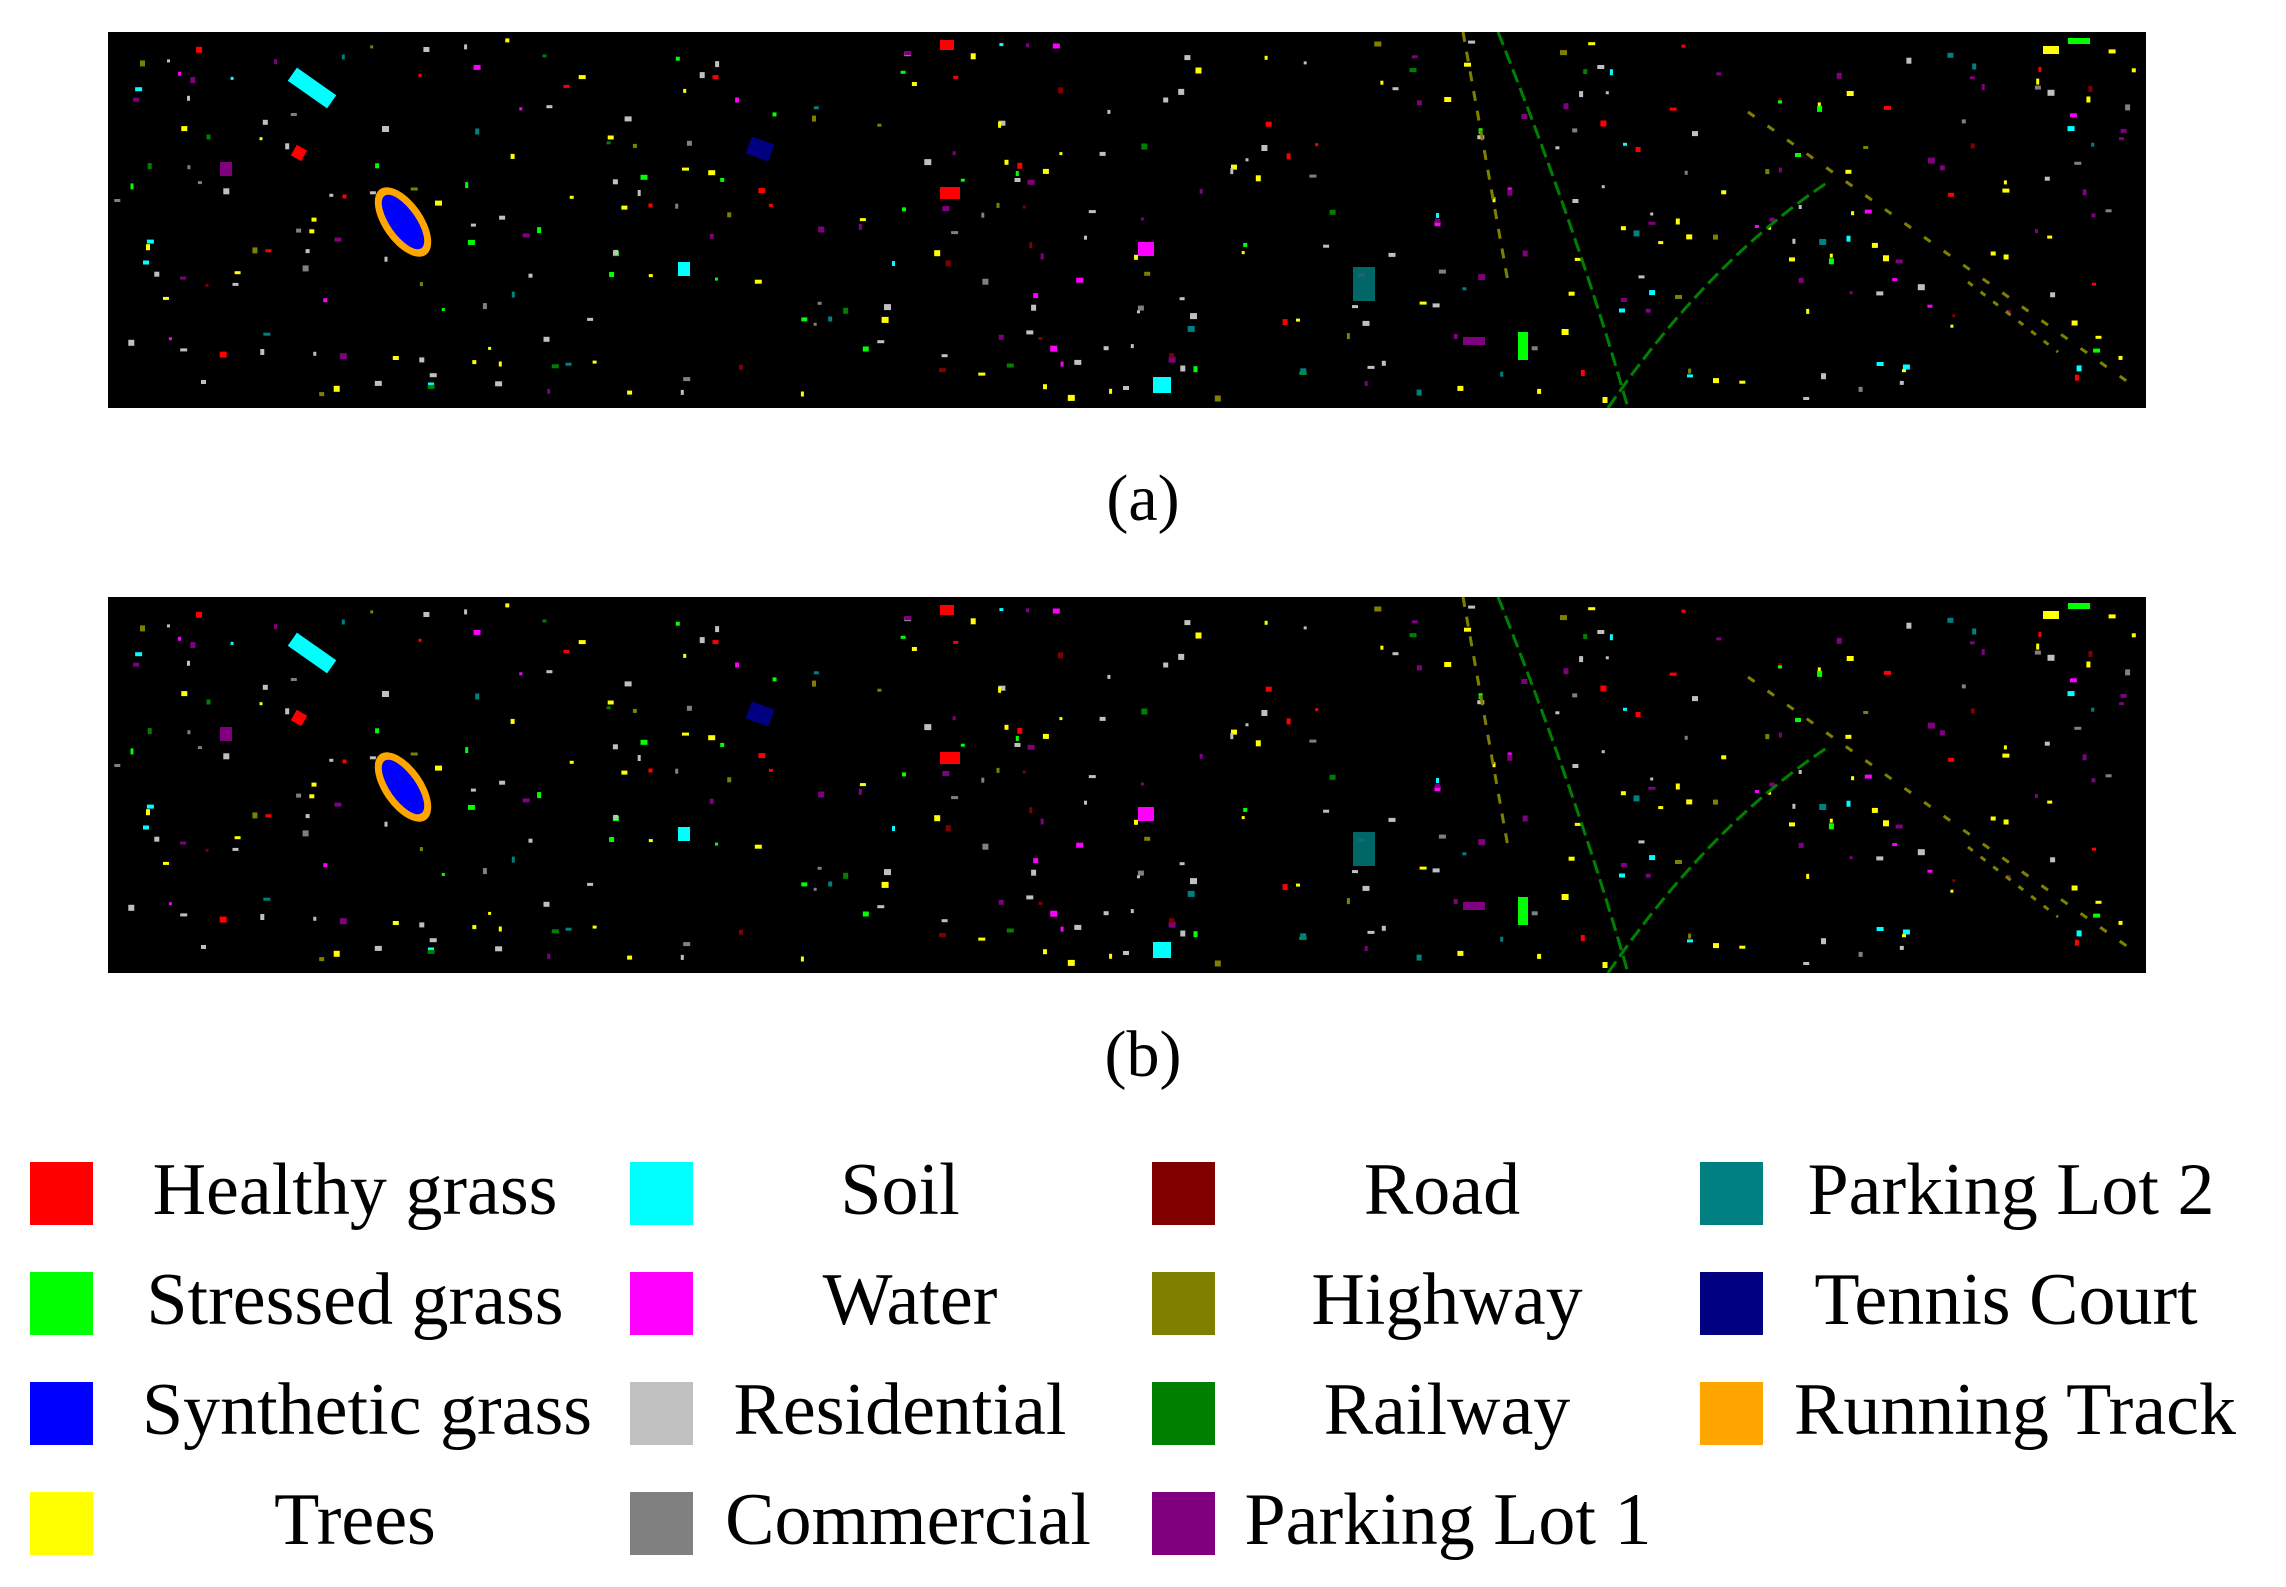 The width and height of the screenshot is (2286, 1587). Describe the element at coordinates (1447, 1300) in the screenshot. I see `legend-label: Highway` at that location.